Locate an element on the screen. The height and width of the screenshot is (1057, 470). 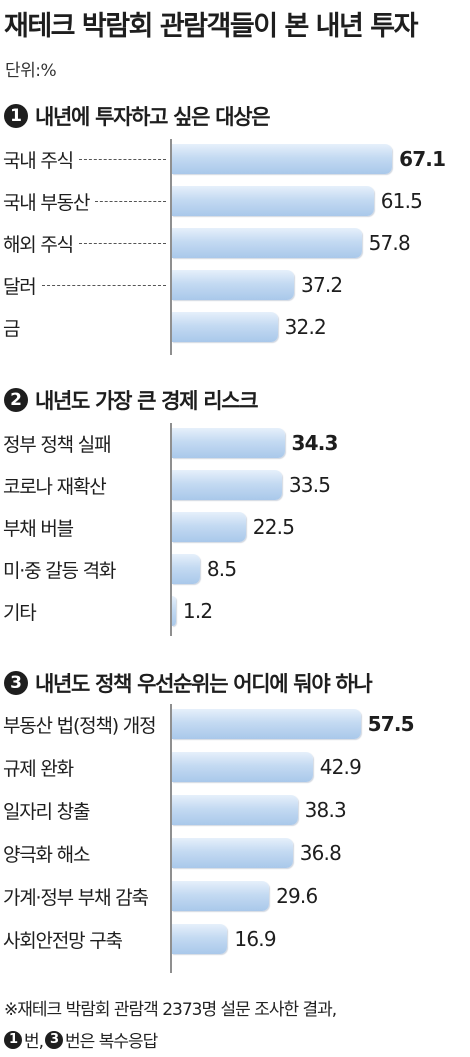
bar-row: 가계·정부 부채 감축 29.6 is located at coordinates (235, 896).